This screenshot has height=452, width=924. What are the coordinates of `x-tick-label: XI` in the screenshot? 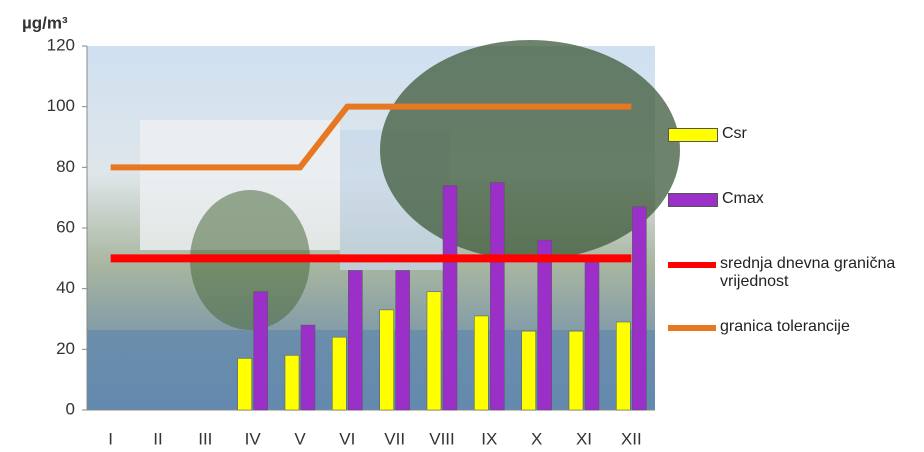 It's located at (584, 438).